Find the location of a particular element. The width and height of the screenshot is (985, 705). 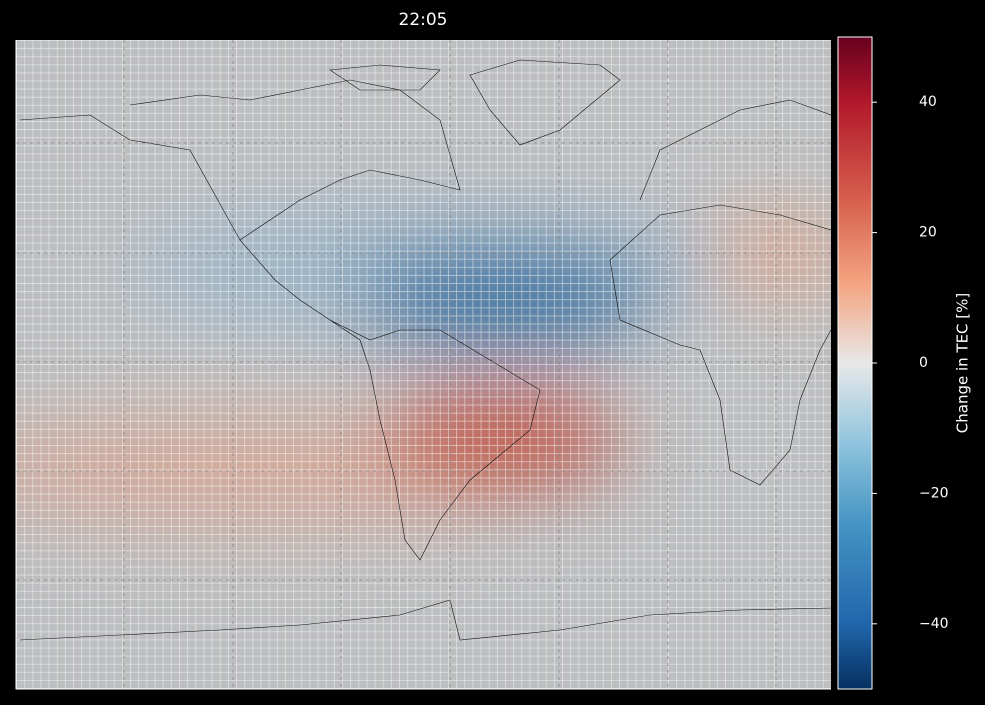

title: 22:05 is located at coordinates (423, 20).